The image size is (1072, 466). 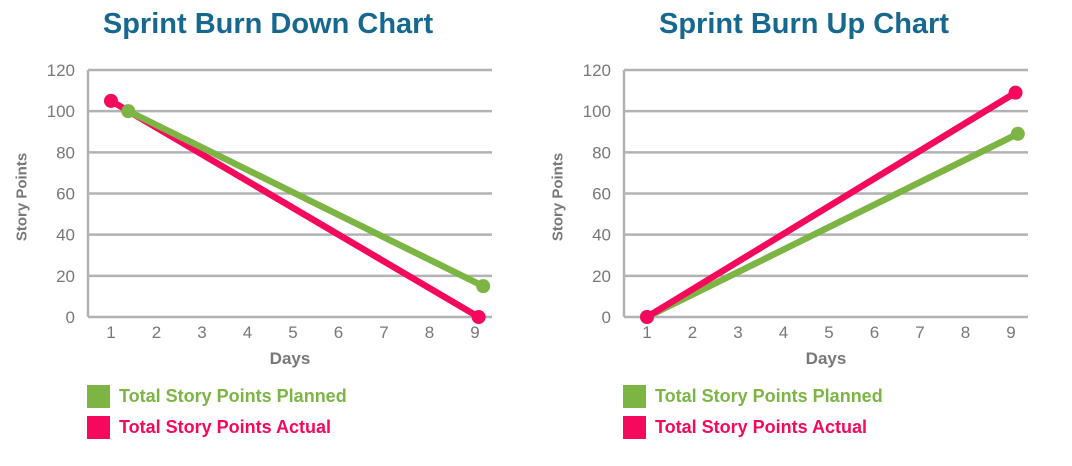 What do you see at coordinates (268, 24) in the screenshot?
I see `burn-down-chart-title: Sprint Burn Down Chart` at bounding box center [268, 24].